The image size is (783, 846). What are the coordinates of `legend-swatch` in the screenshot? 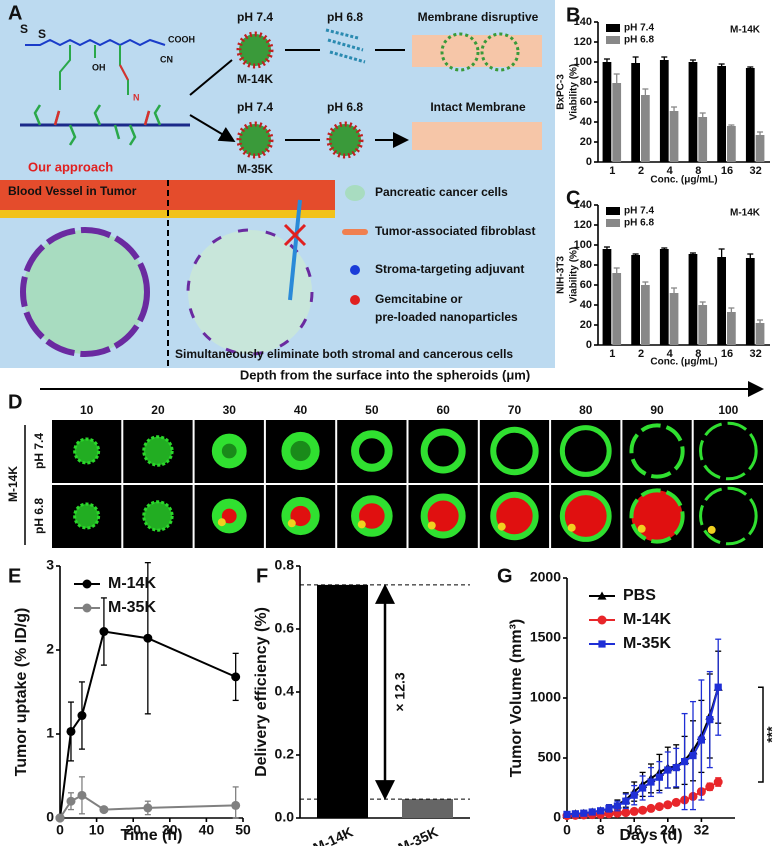 It's located at (613, 28).